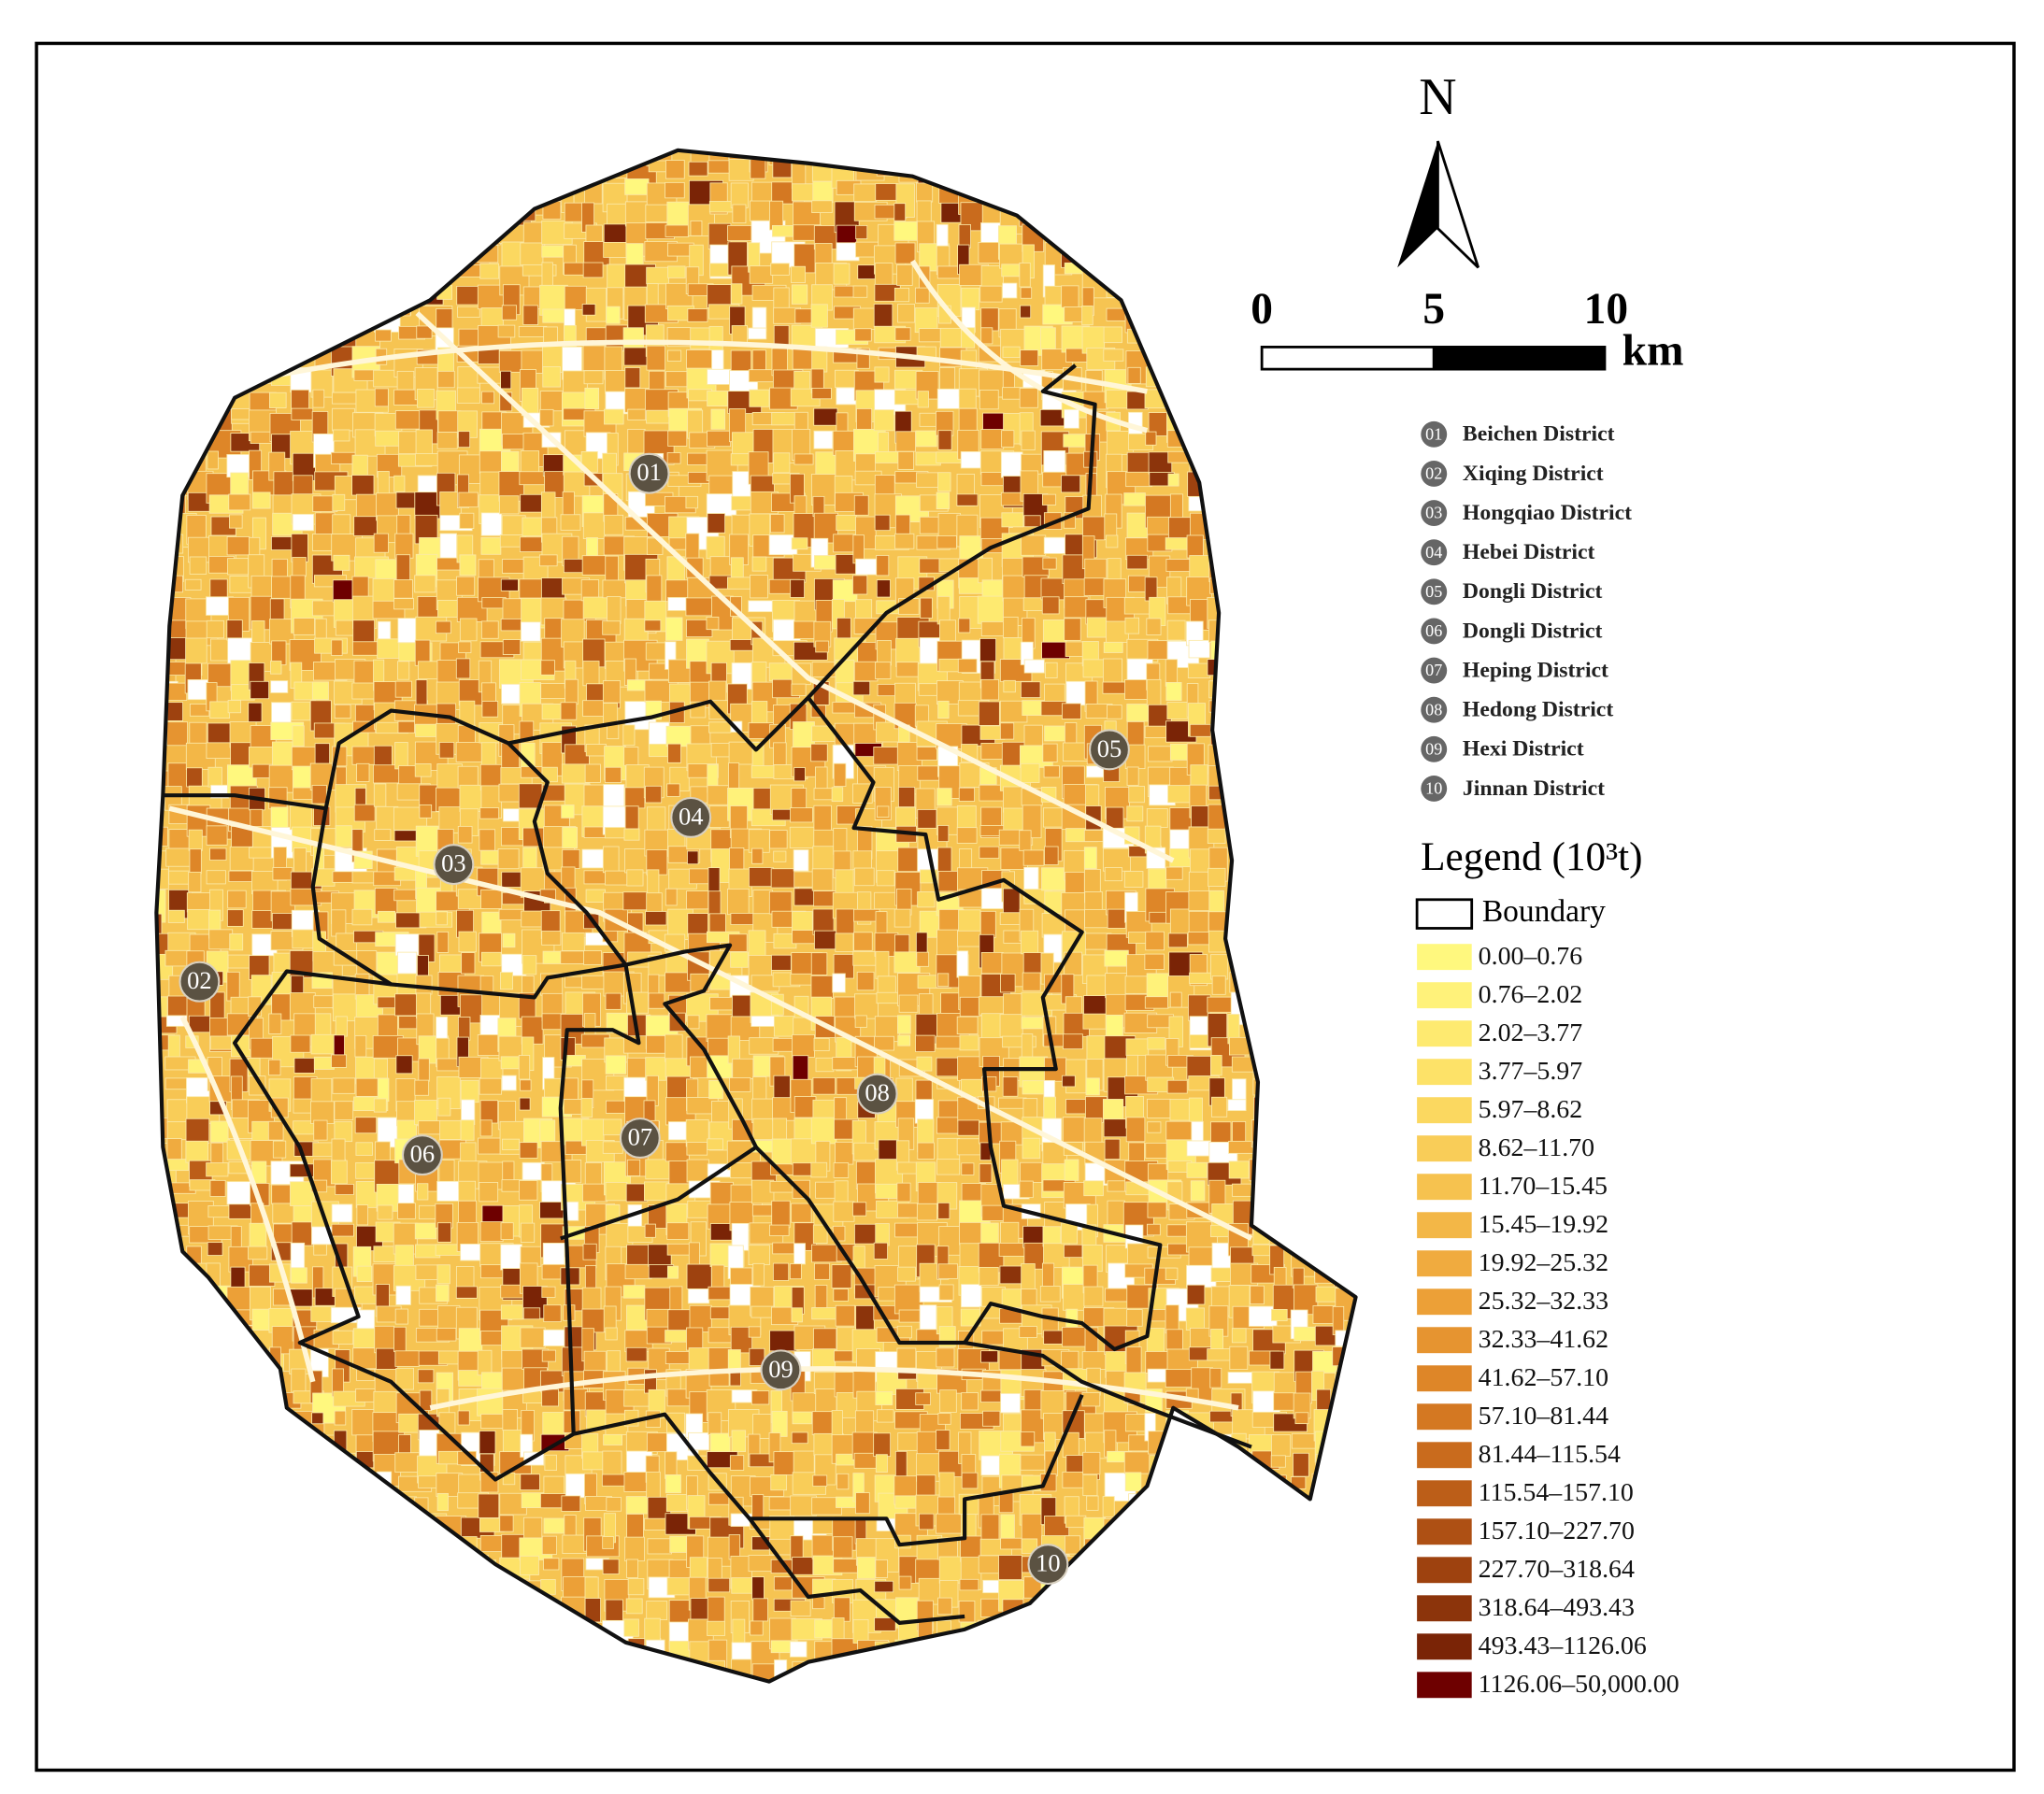 The width and height of the screenshot is (2044, 1794). I want to click on legend-label: 5.97–8.62, so click(1531, 1109).